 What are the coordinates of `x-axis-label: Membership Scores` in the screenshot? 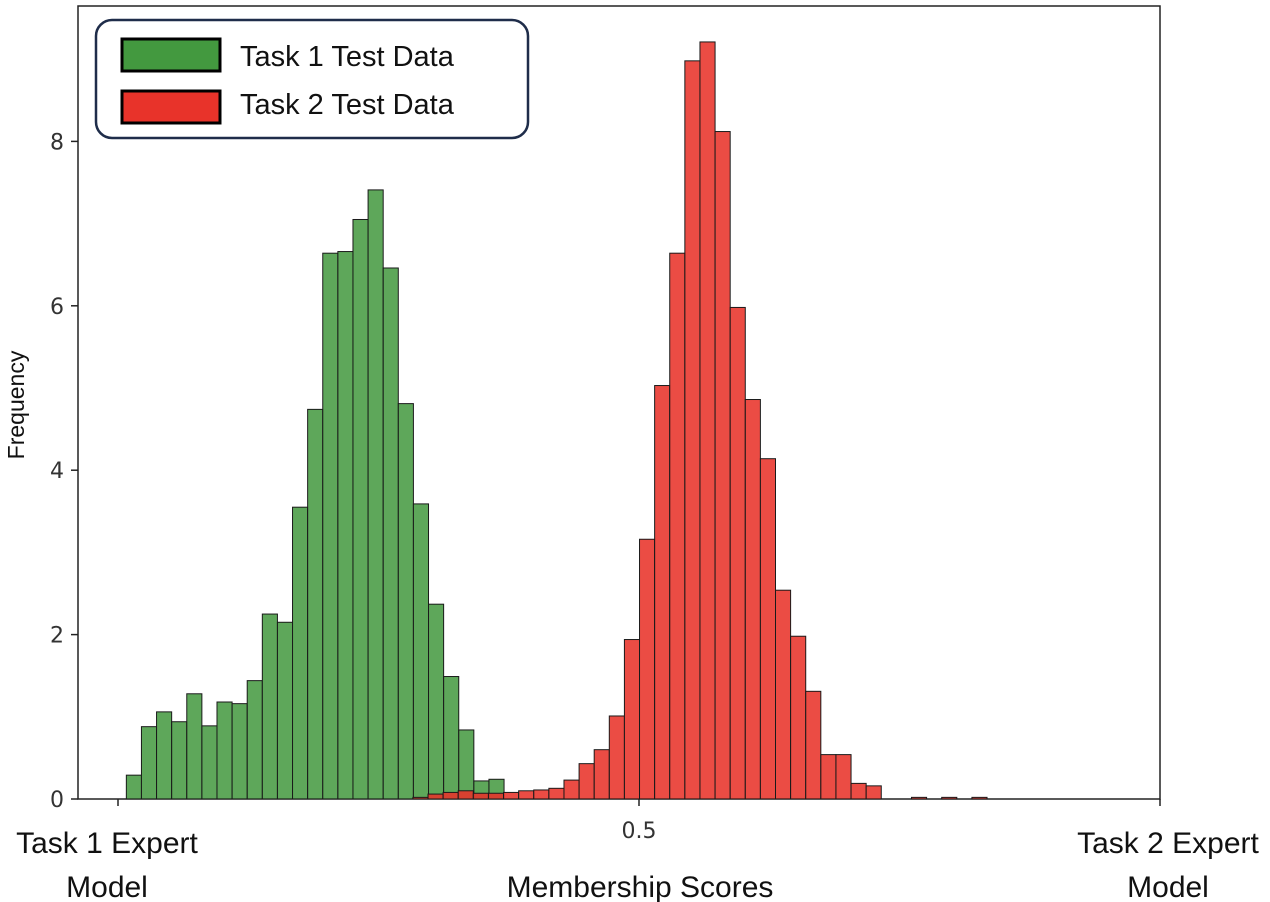 It's located at (640, 886).